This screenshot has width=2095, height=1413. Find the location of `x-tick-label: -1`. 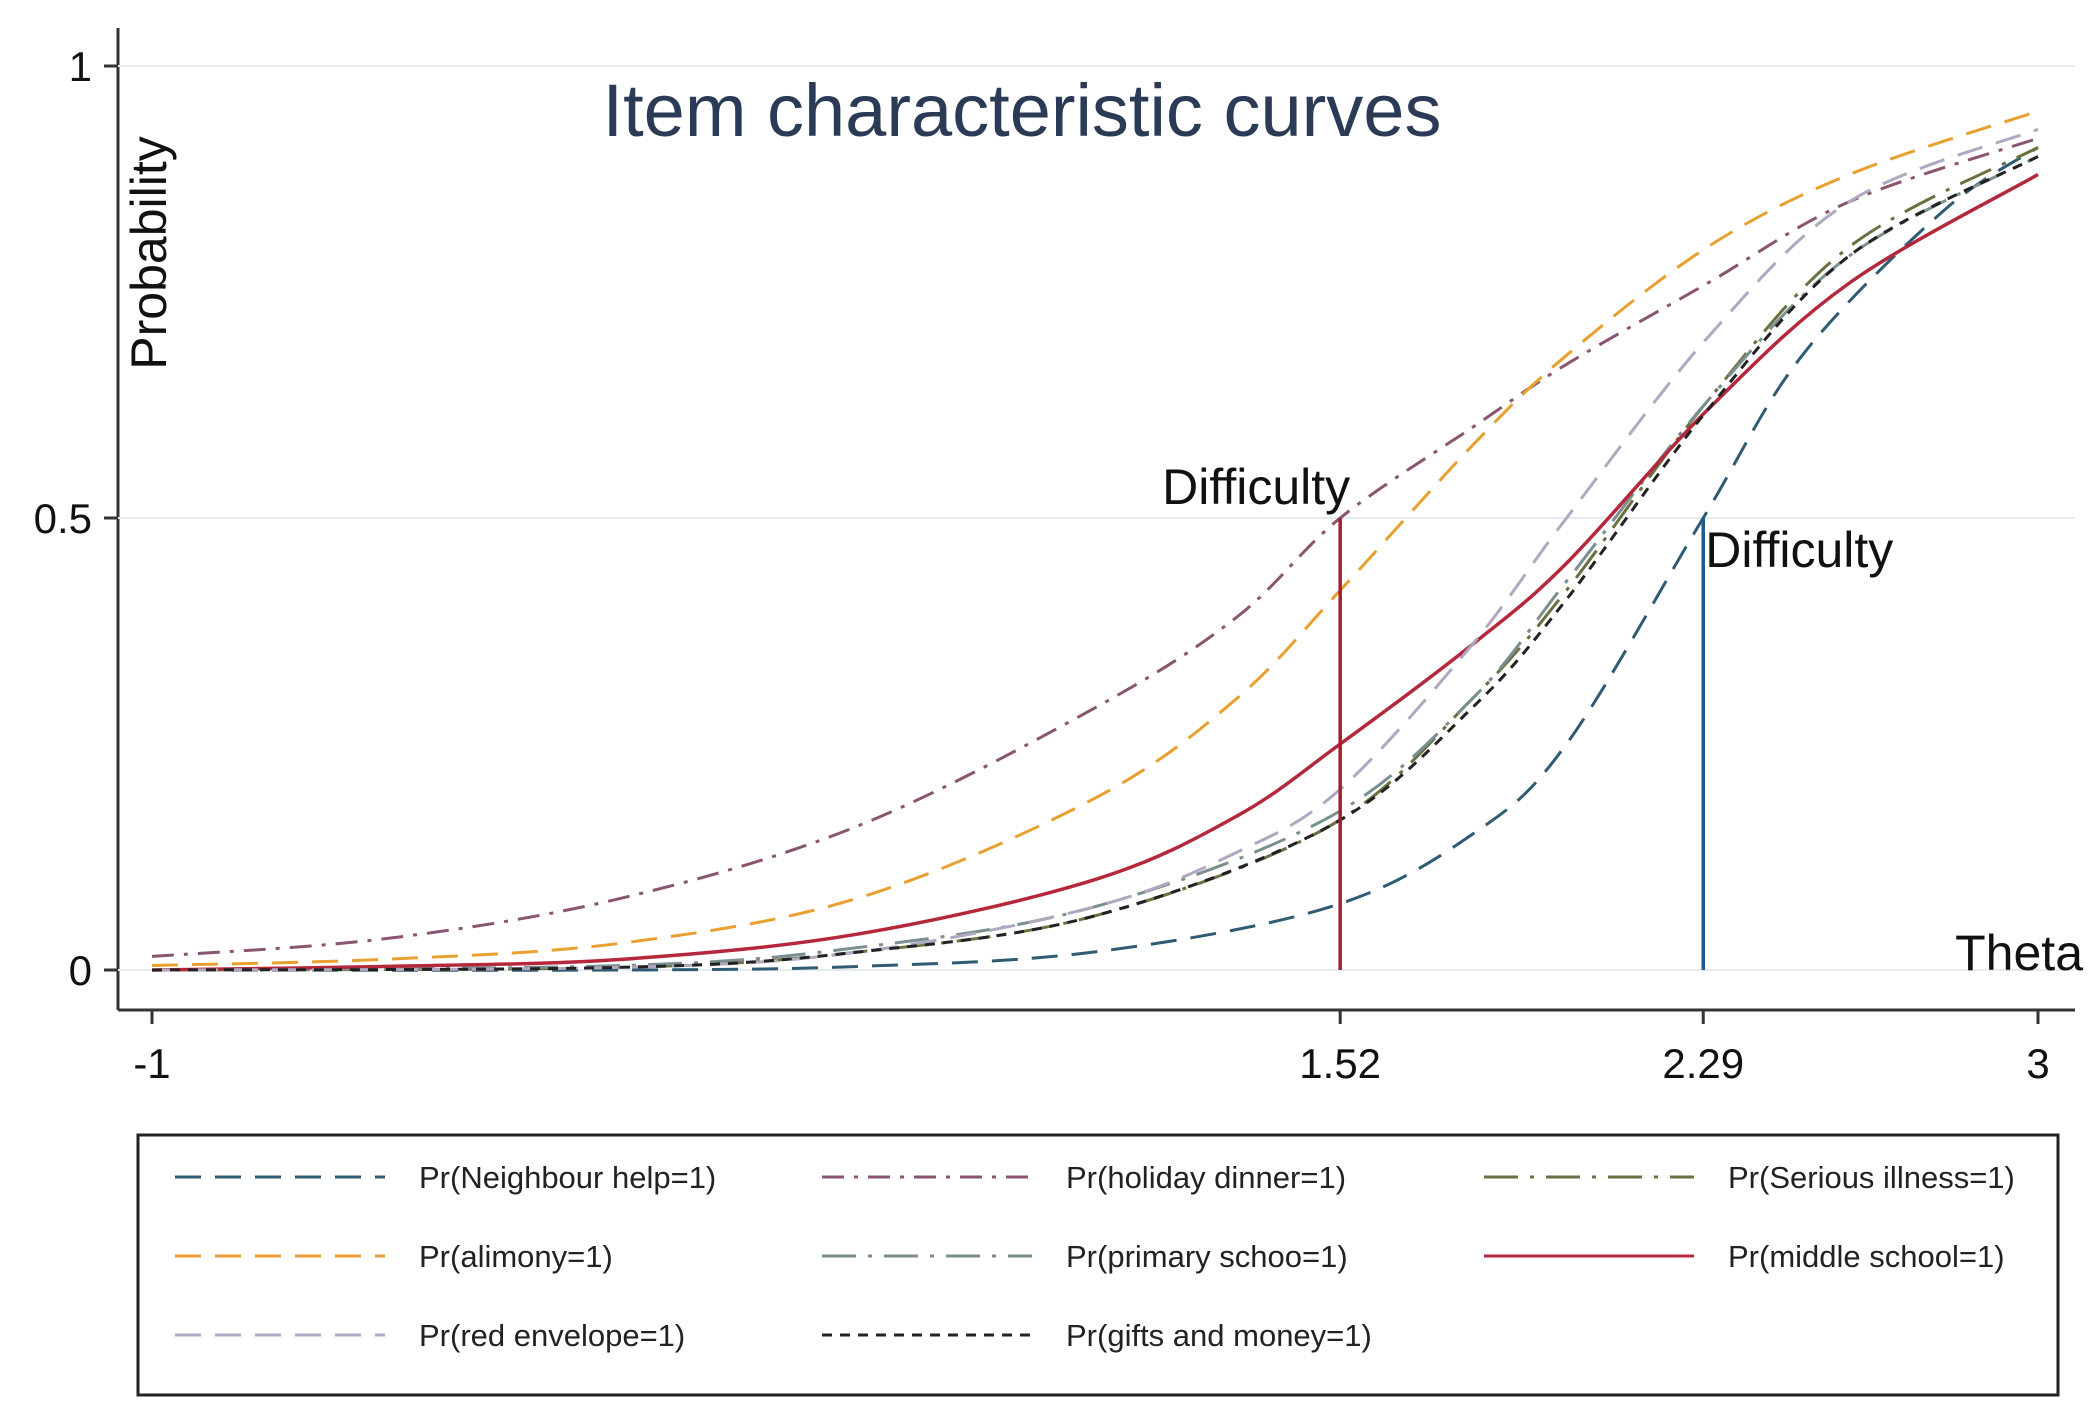

x-tick-label: -1 is located at coordinates (151, 1063).